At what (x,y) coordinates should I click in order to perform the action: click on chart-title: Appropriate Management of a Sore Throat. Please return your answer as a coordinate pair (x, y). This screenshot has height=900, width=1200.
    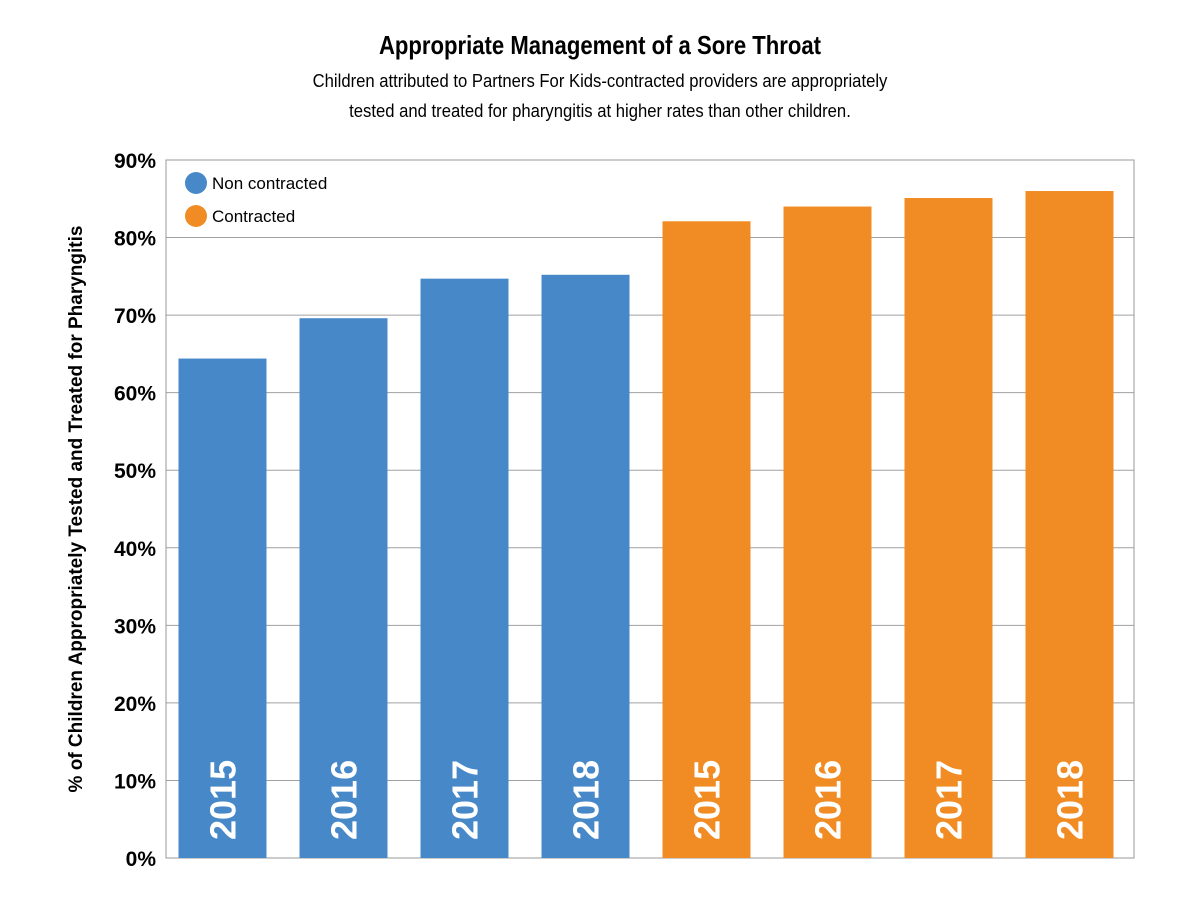
    Looking at the image, I should click on (600, 45).